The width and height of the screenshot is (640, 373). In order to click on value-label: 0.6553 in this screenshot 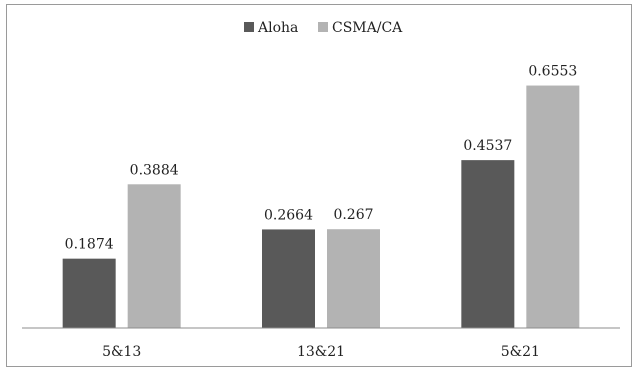, I will do `click(552, 72)`.